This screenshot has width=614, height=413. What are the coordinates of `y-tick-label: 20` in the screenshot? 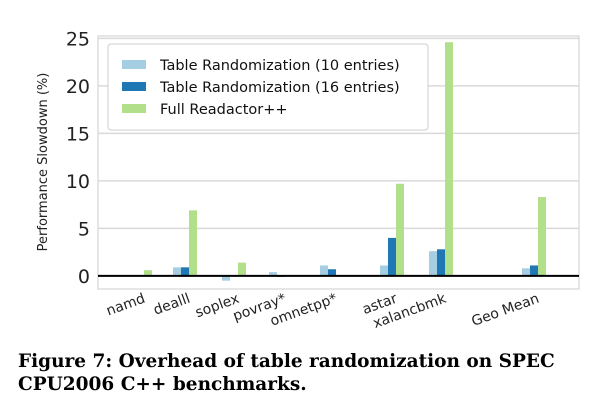 It's located at (78, 87).